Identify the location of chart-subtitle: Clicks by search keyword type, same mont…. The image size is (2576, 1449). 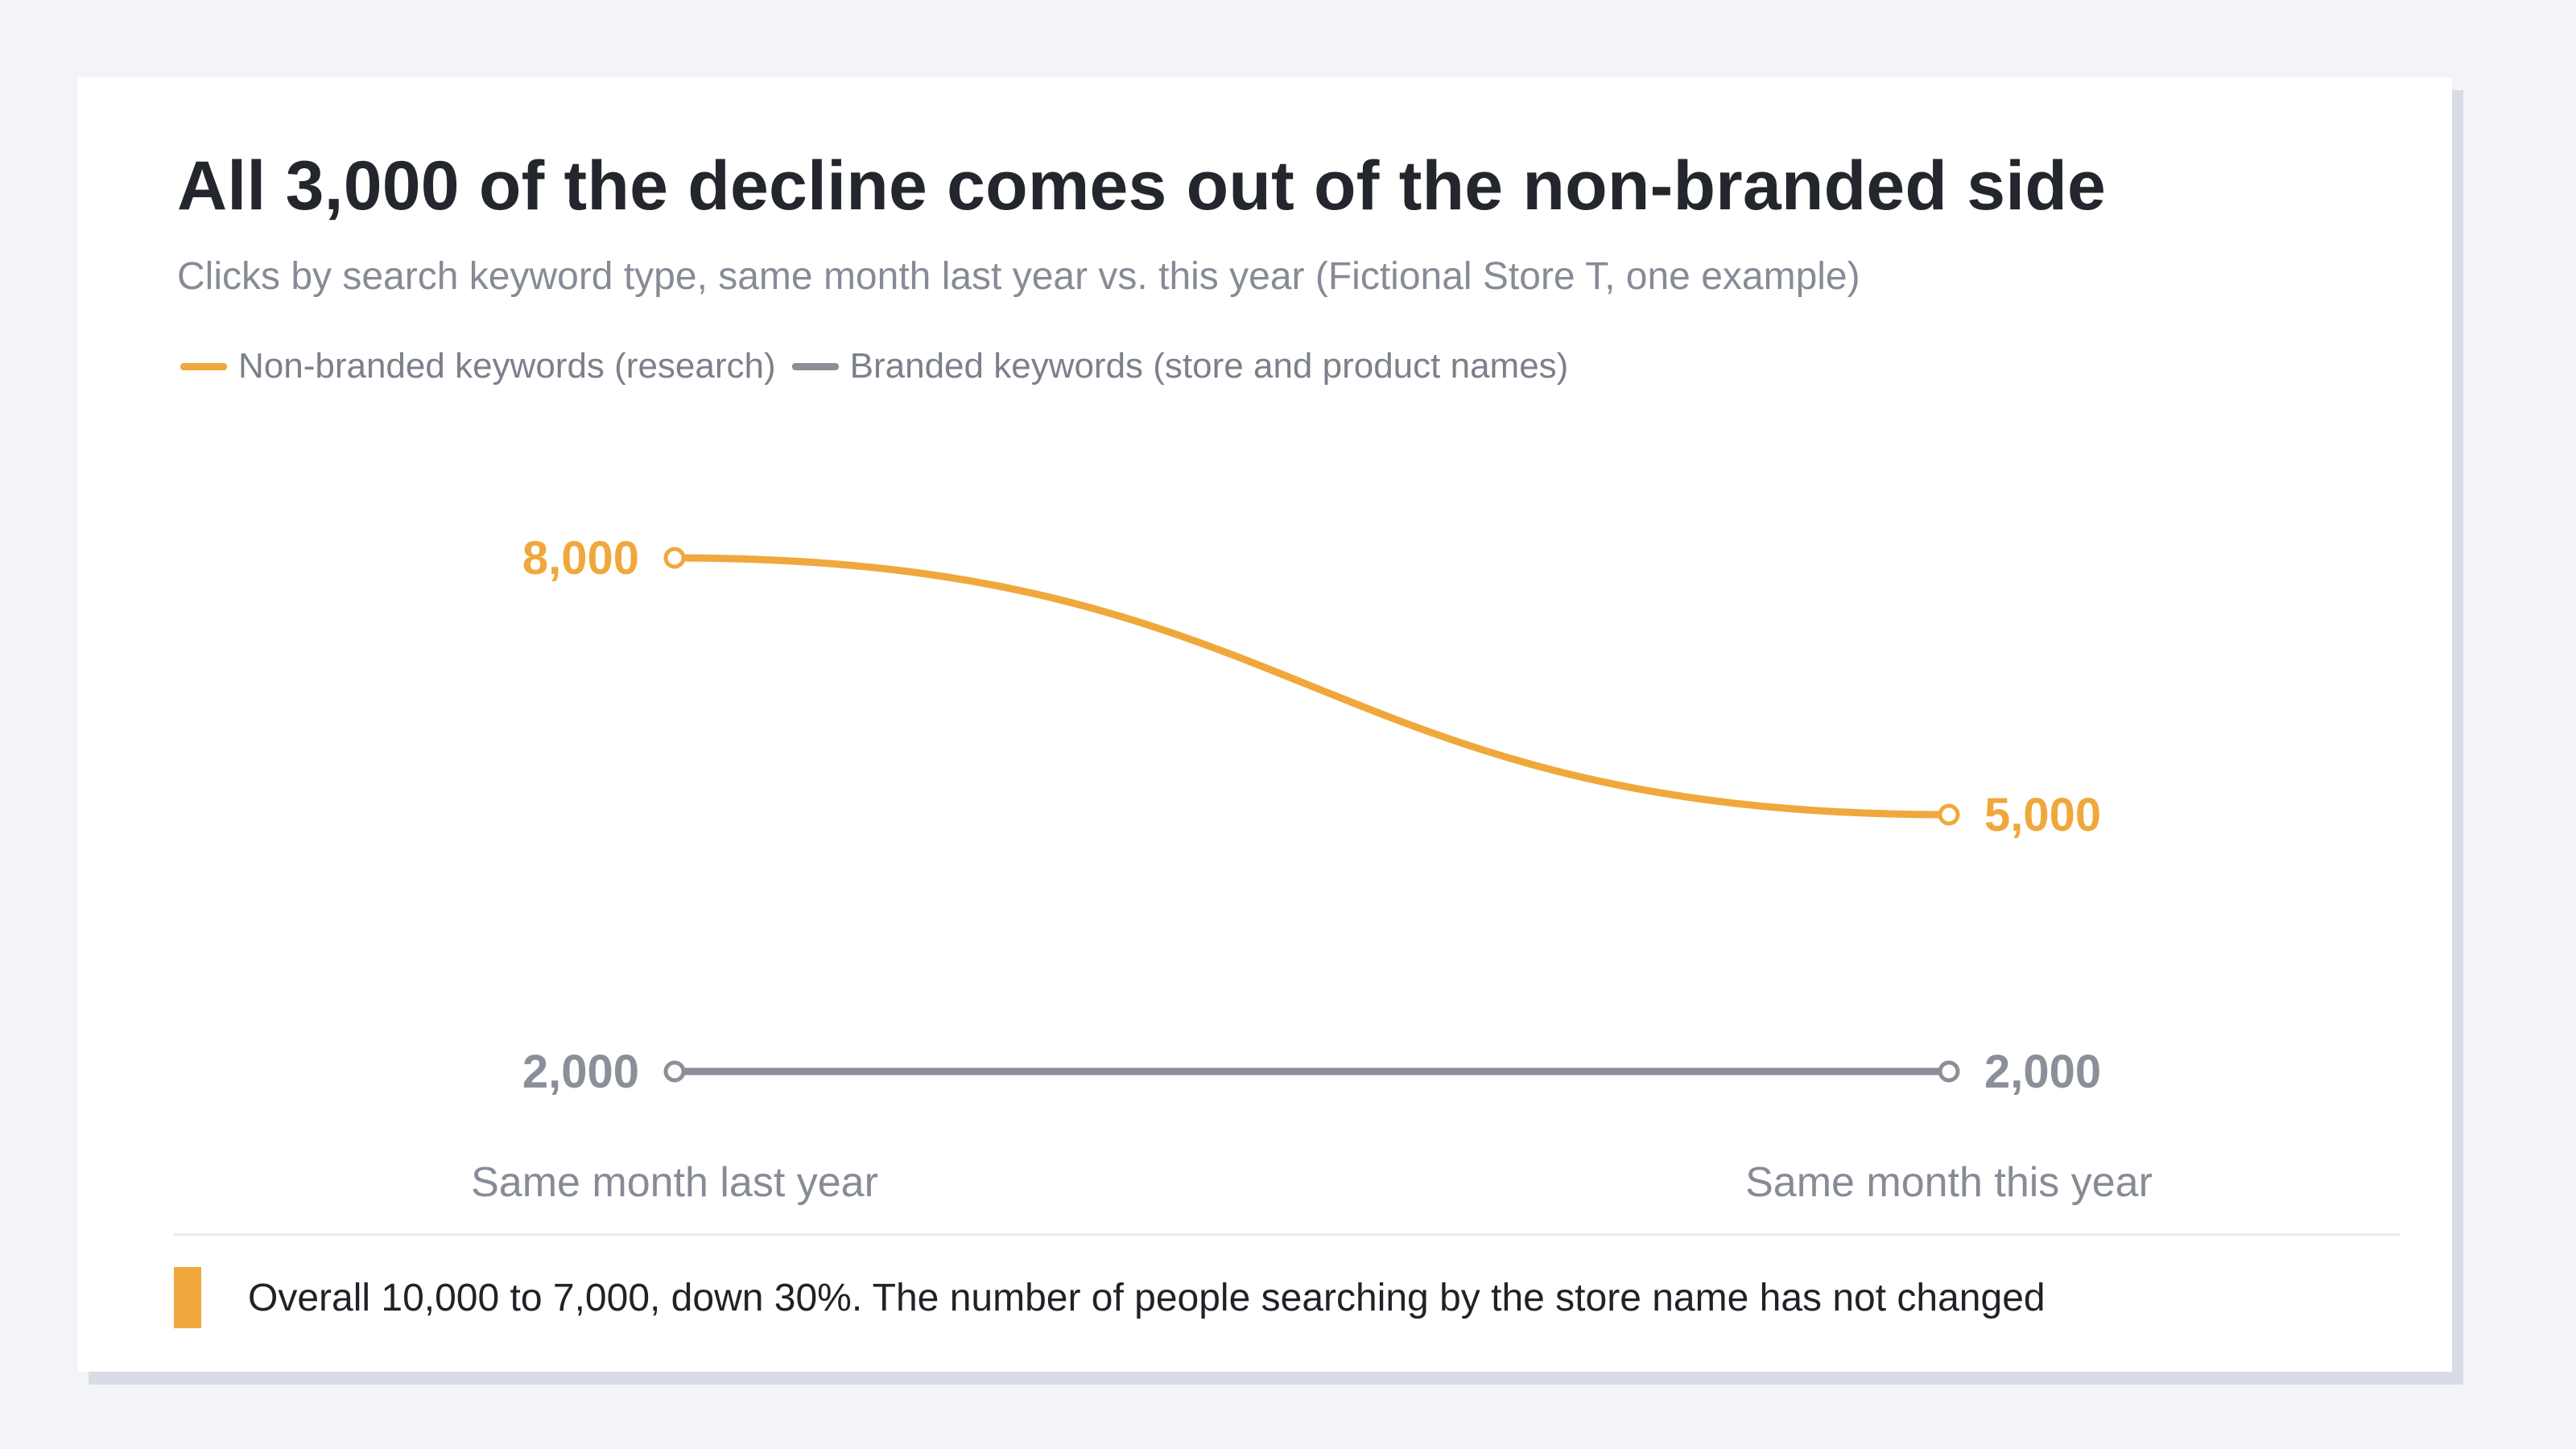
(1018, 276).